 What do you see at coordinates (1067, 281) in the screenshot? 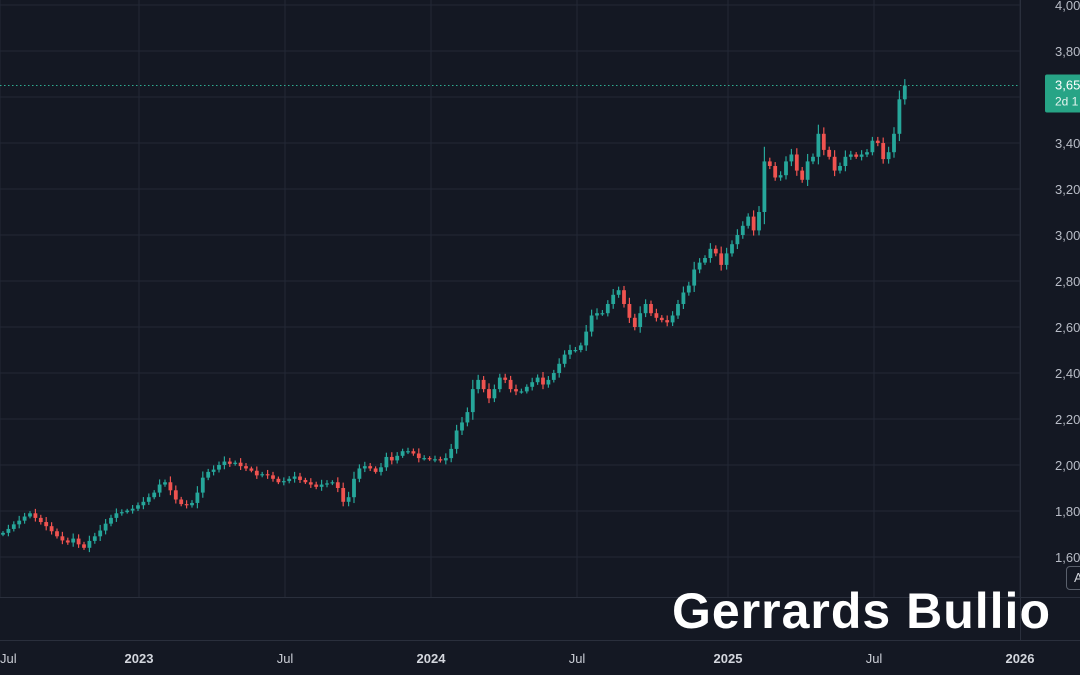
I see `y-tick-label: 2,800` at bounding box center [1067, 281].